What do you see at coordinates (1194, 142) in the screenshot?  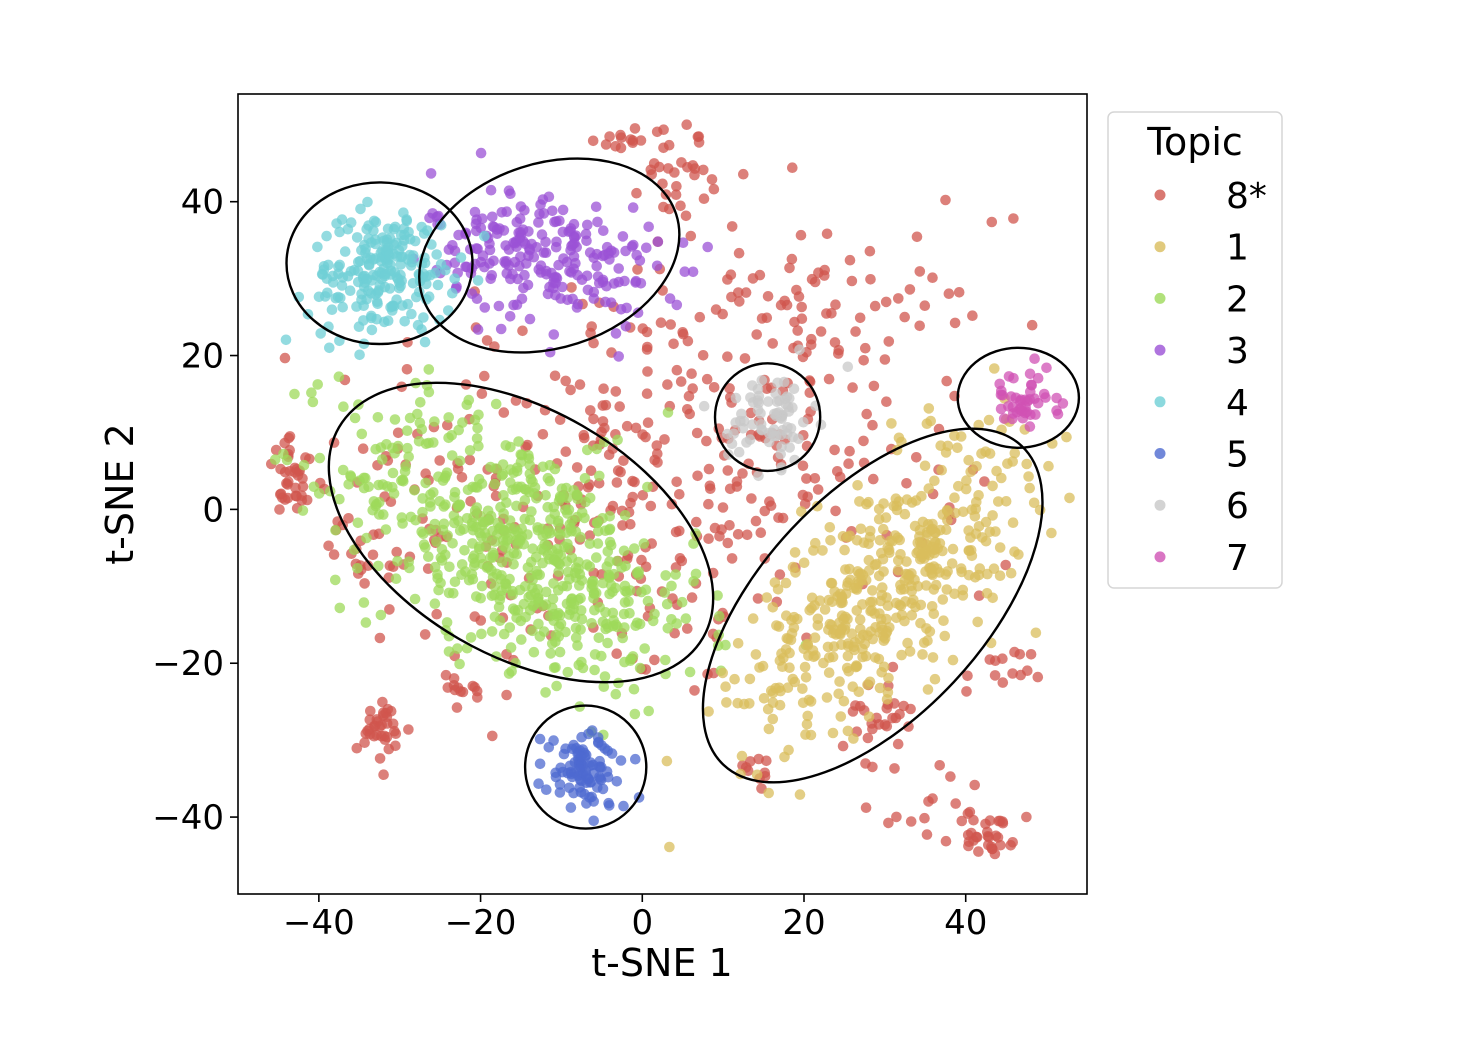 I see `legend-title: Topic` at bounding box center [1194, 142].